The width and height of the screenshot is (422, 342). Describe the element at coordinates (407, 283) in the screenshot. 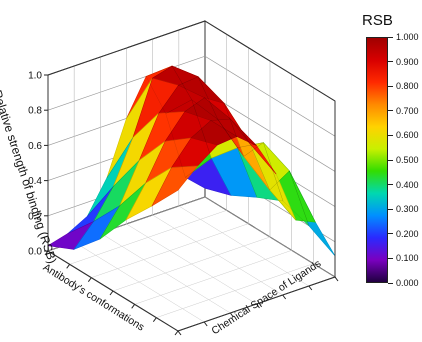

I see `colorbar-tick-label: 0.000` at that location.